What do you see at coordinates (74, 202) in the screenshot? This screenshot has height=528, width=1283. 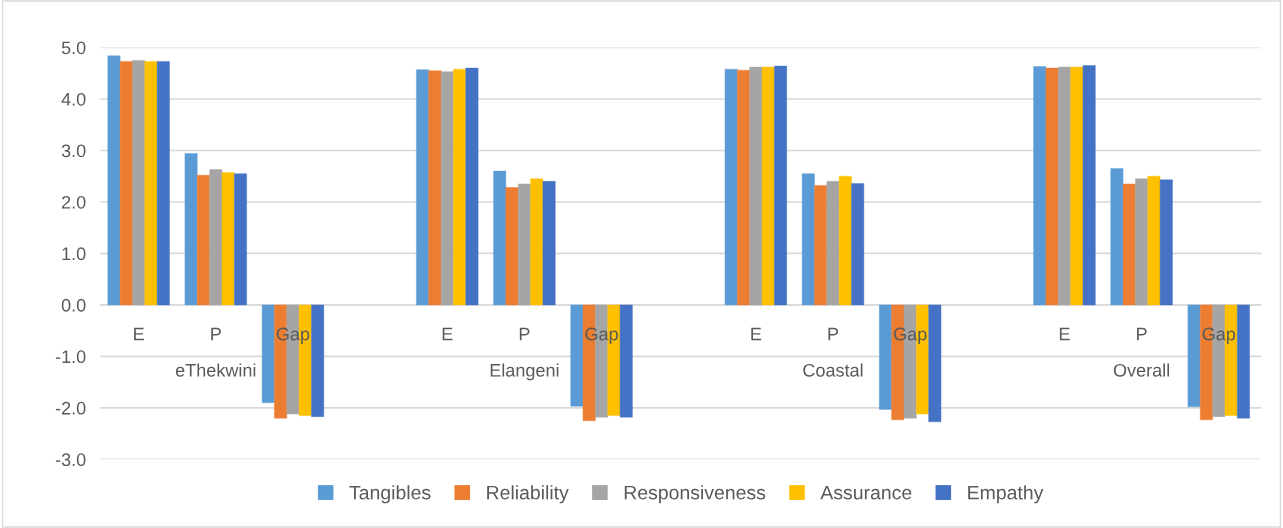 I see `y-tick-label: 2.0` at bounding box center [74, 202].